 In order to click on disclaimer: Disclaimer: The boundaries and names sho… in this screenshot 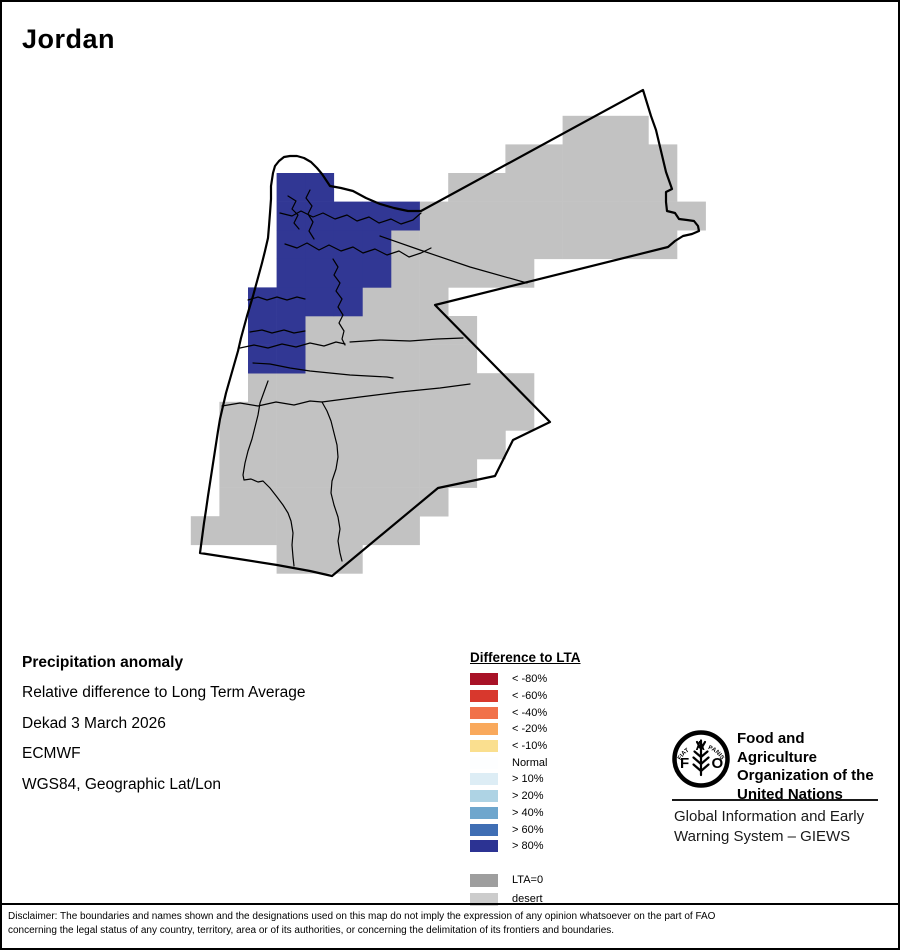, I will do `click(450, 923)`.